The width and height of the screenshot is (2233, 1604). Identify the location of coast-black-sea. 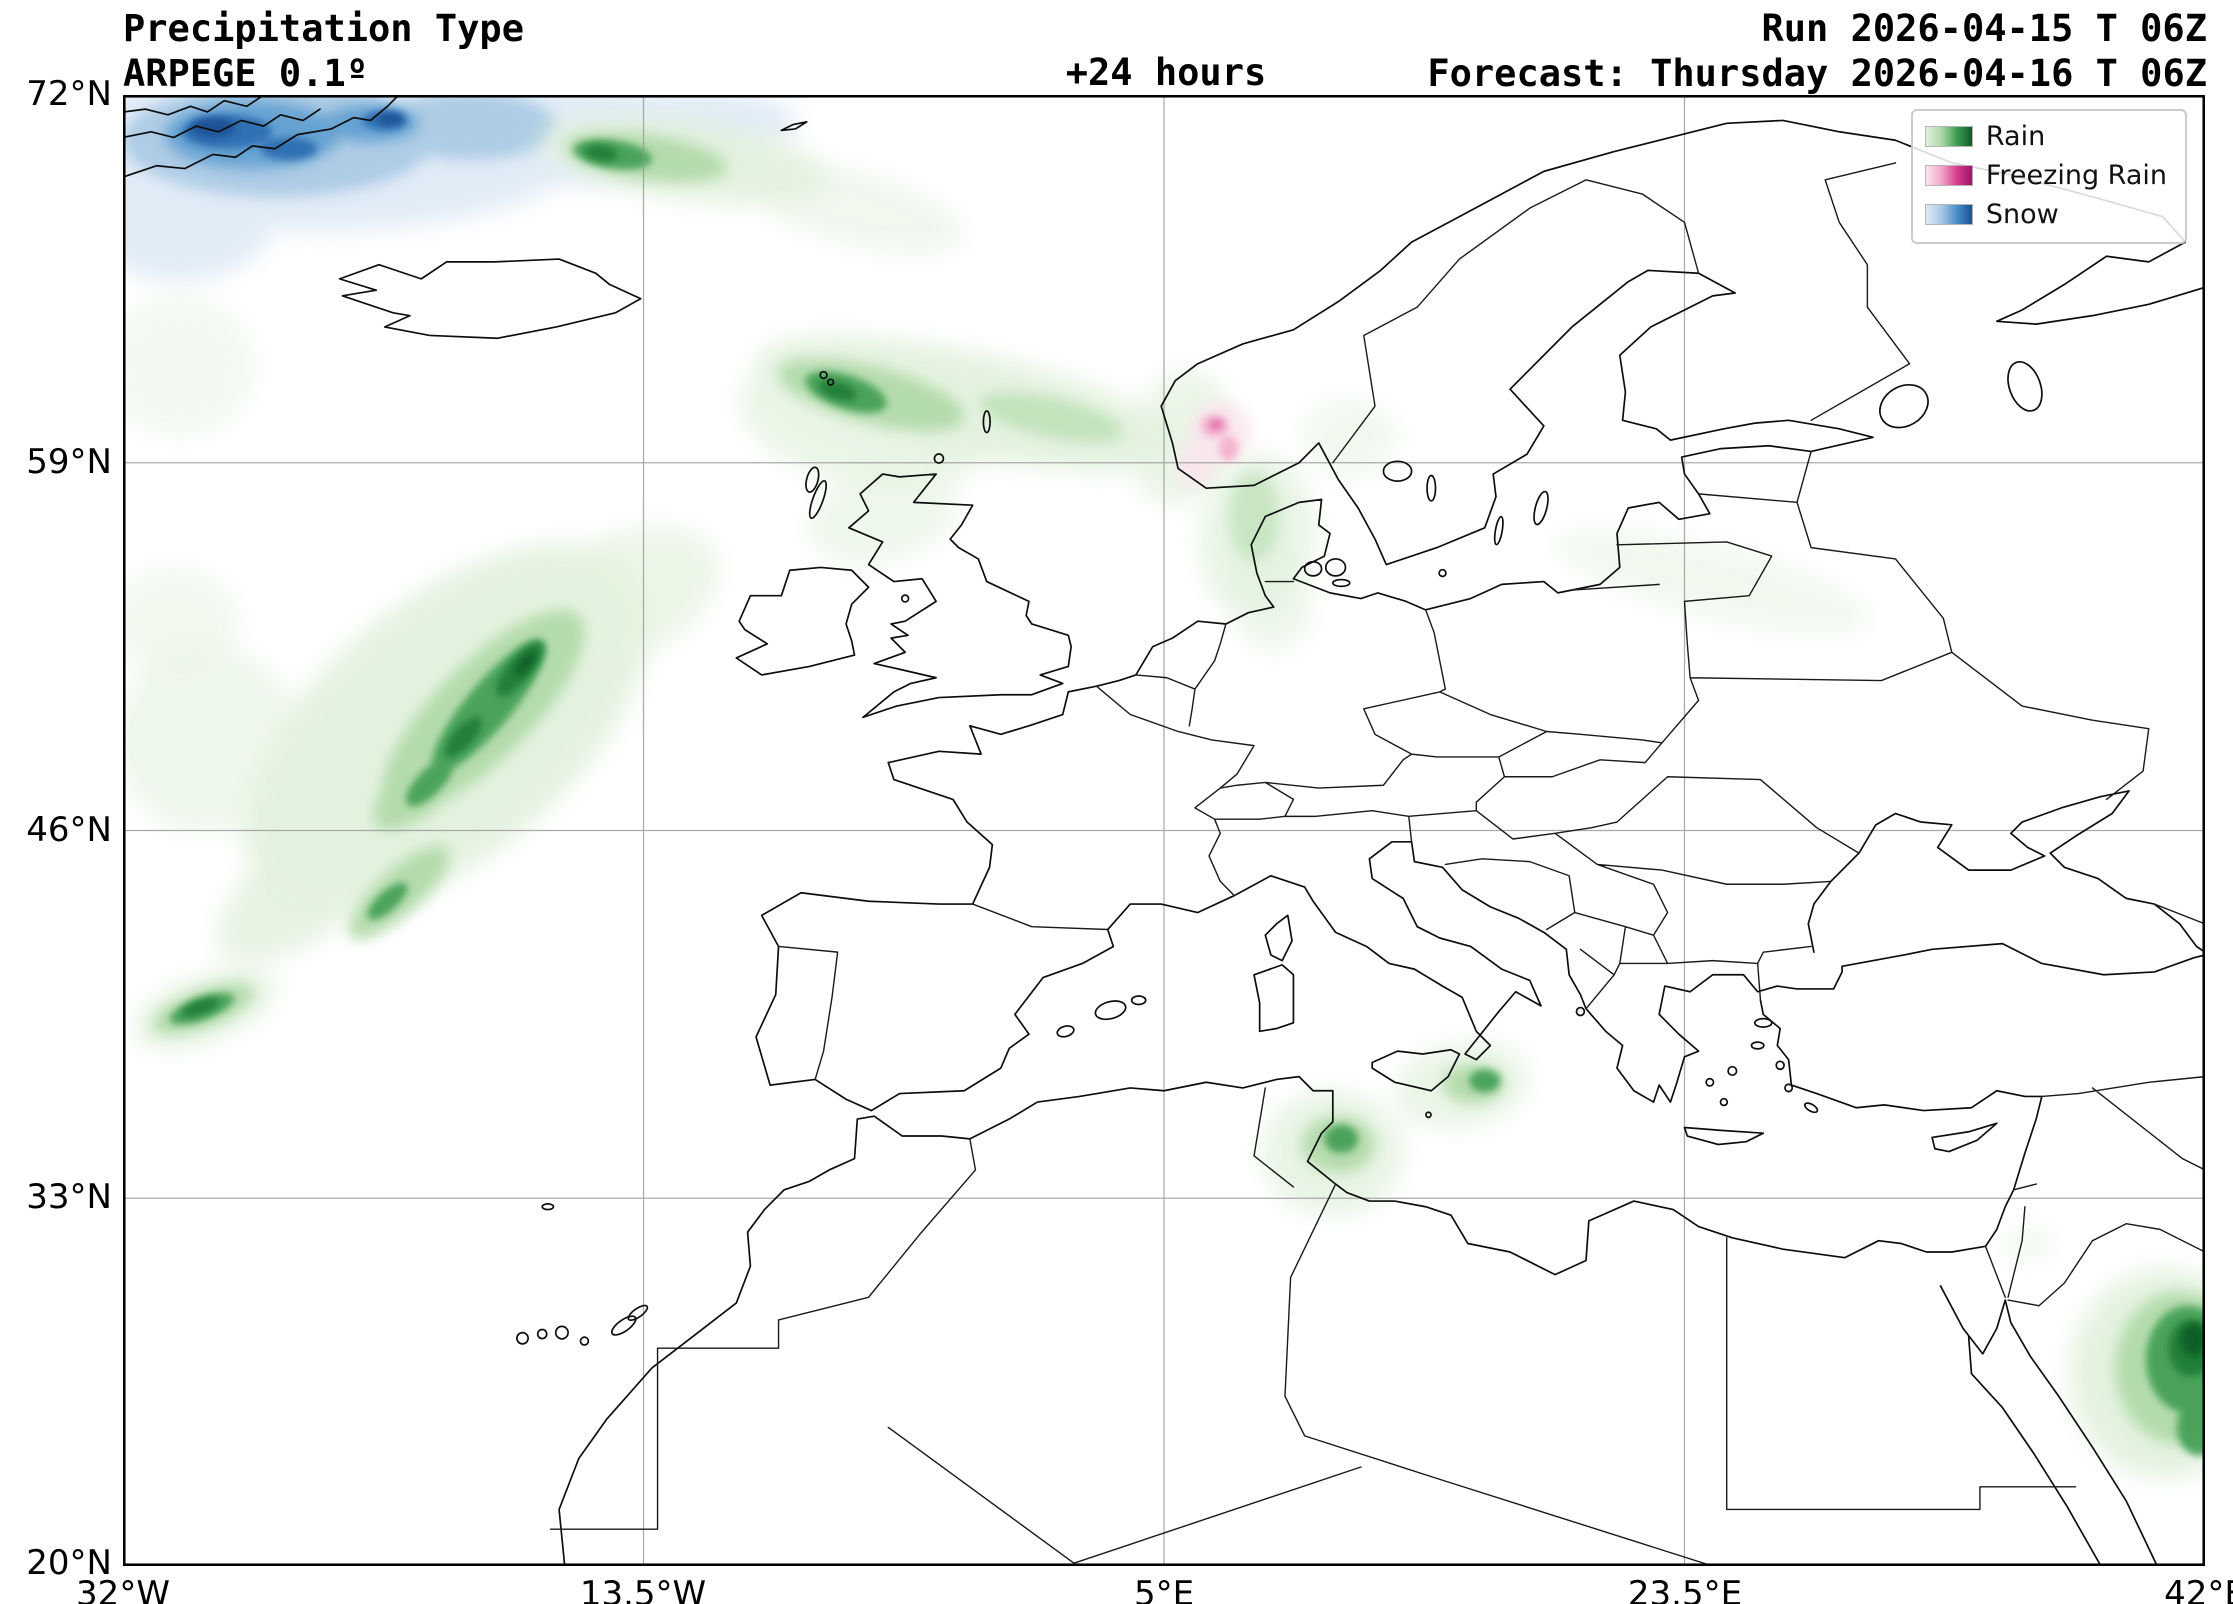
(2006, 871).